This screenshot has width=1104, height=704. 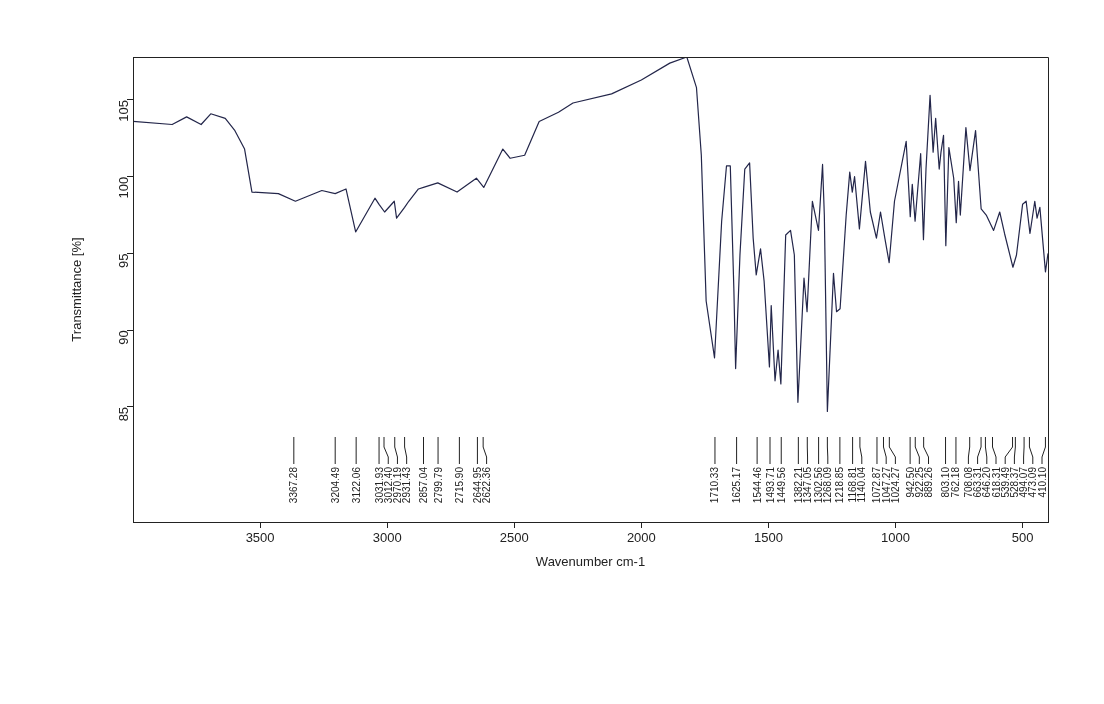 What do you see at coordinates (853, 484) in the screenshot?
I see `annotation: 1168.81` at bounding box center [853, 484].